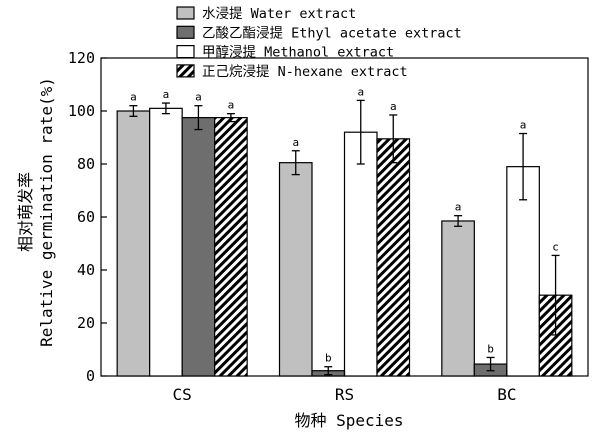 This screenshot has width=604, height=432. What do you see at coordinates (86, 270) in the screenshot?
I see `y-tick-label: 40` at bounding box center [86, 270].